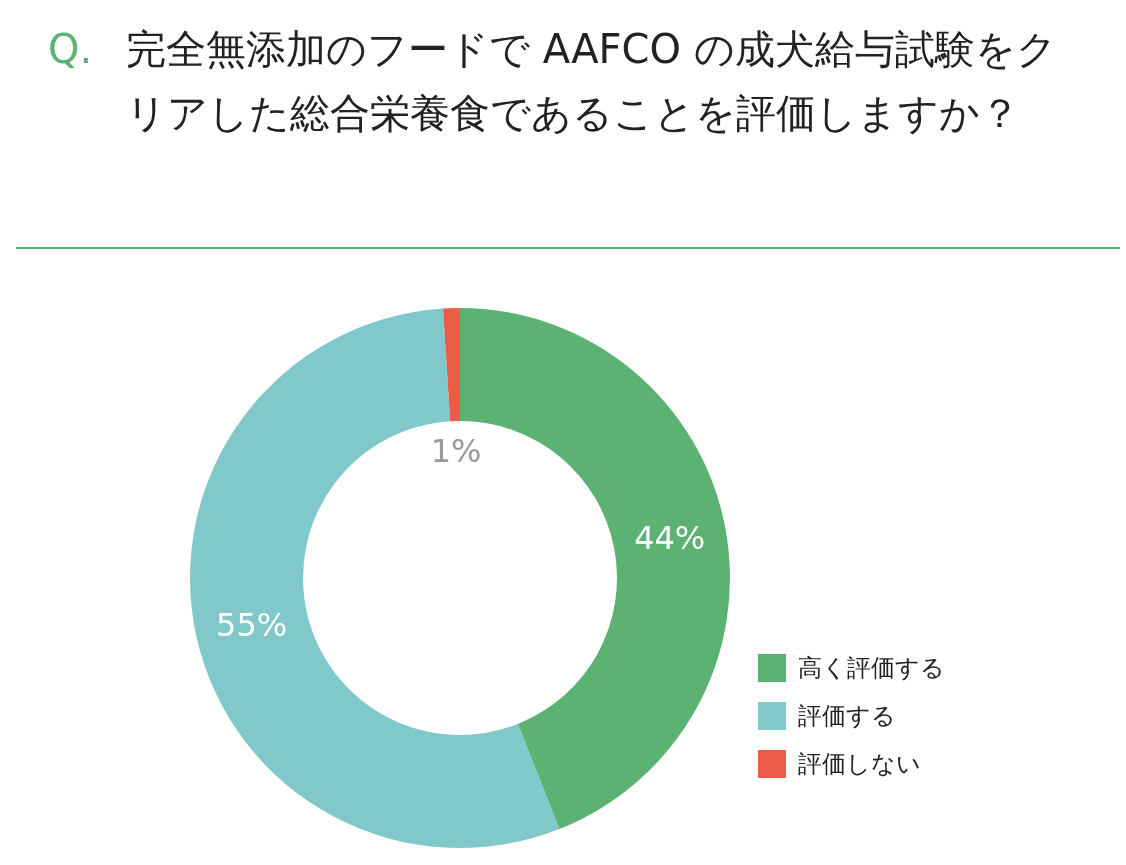 This screenshot has width=1126, height=865. I want to click on chart-title: Q. 完全無添加のフードで AAFCO の成犬給与試験をクリアした総合栄養食であることを評価しますか？, so click(552, 81).